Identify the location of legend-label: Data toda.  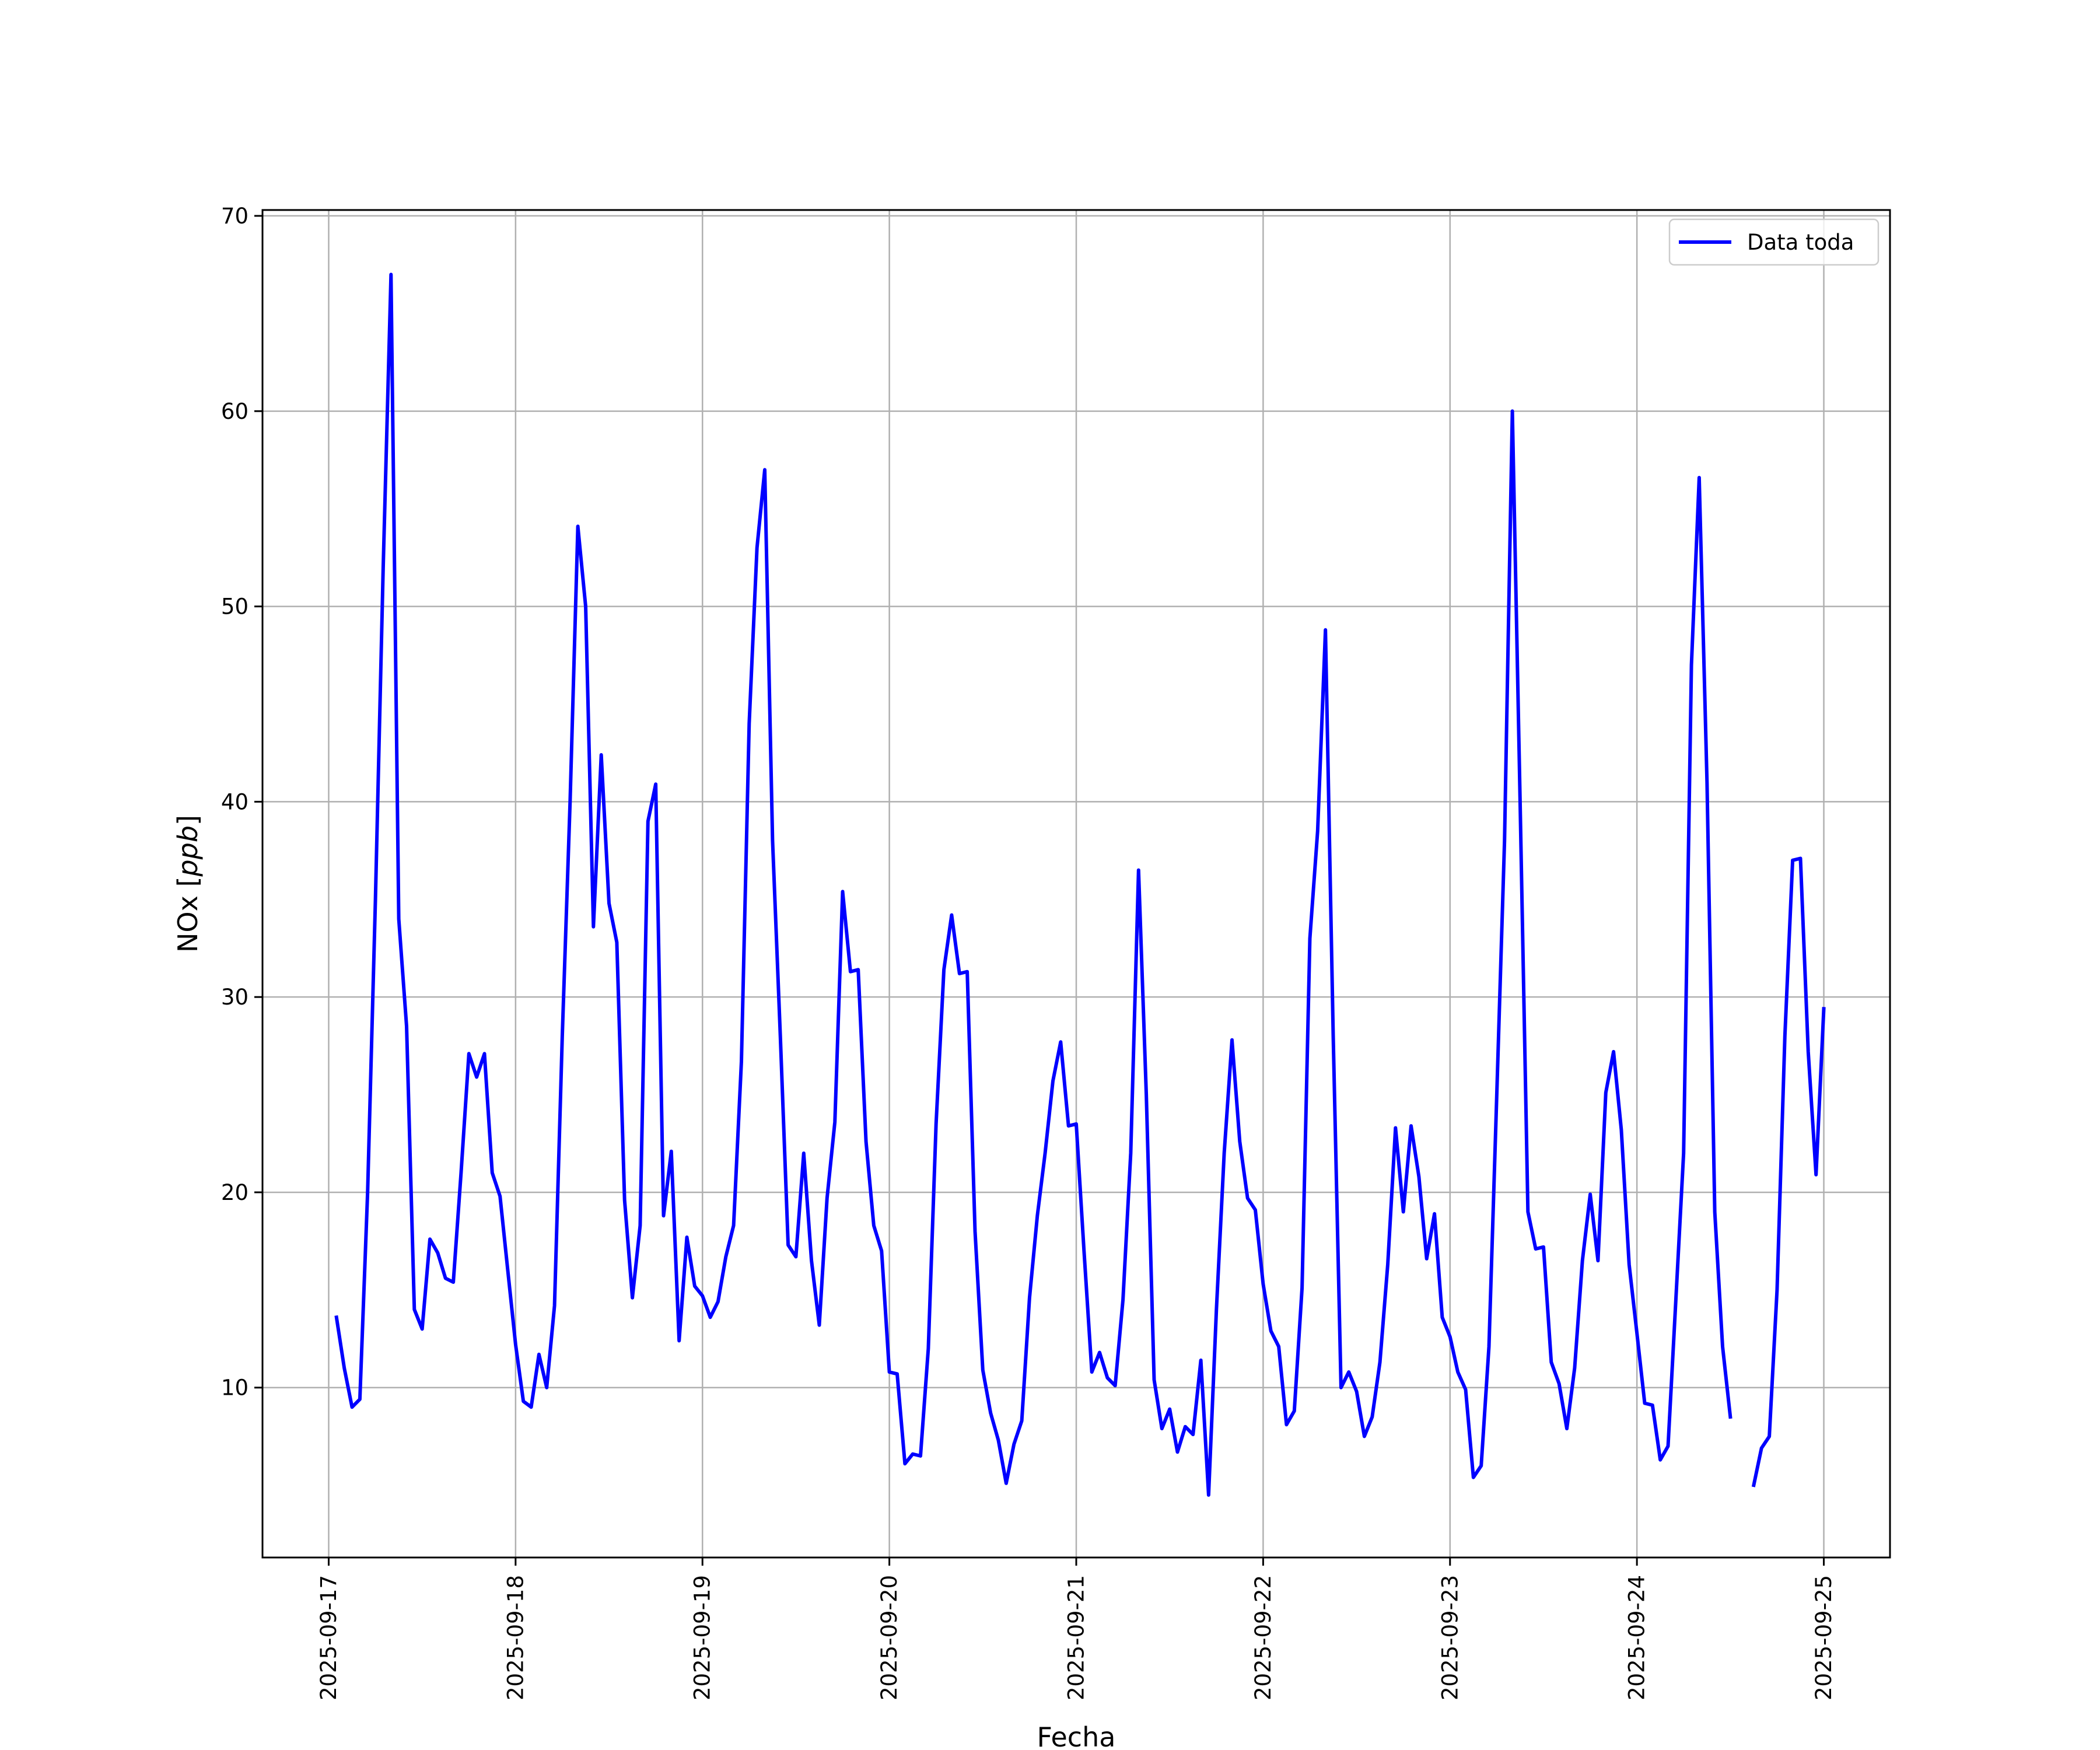
(1800, 242).